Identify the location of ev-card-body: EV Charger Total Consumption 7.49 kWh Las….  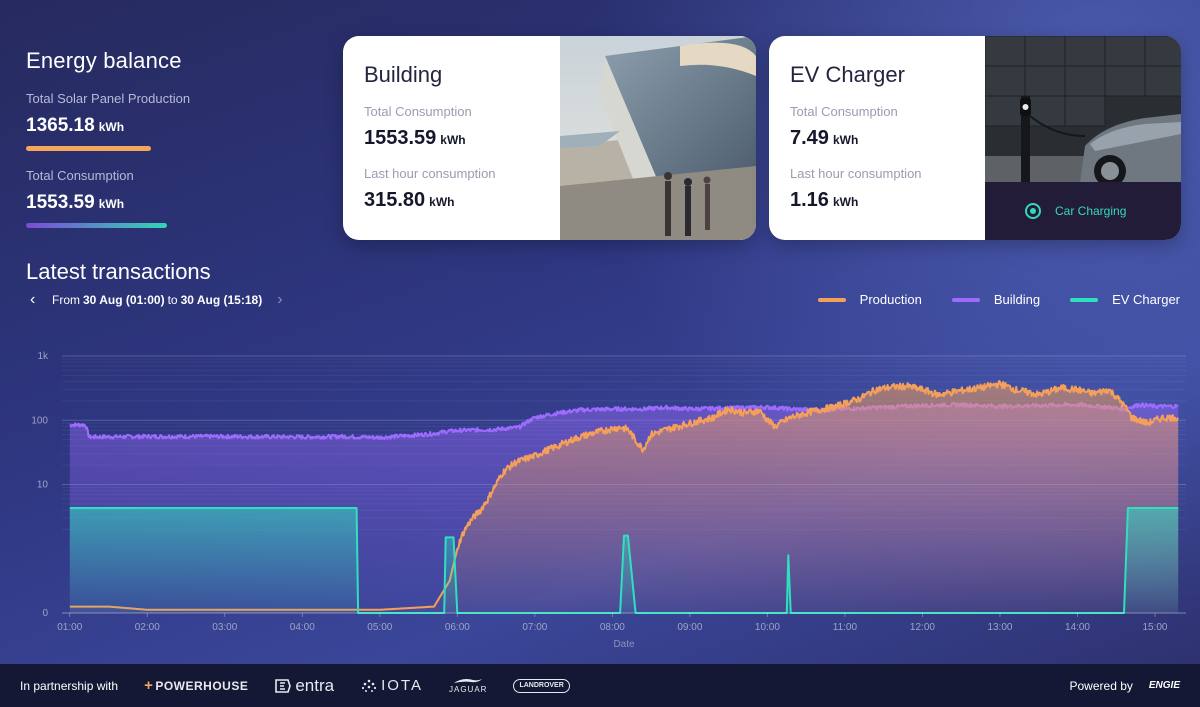
(856, 137).